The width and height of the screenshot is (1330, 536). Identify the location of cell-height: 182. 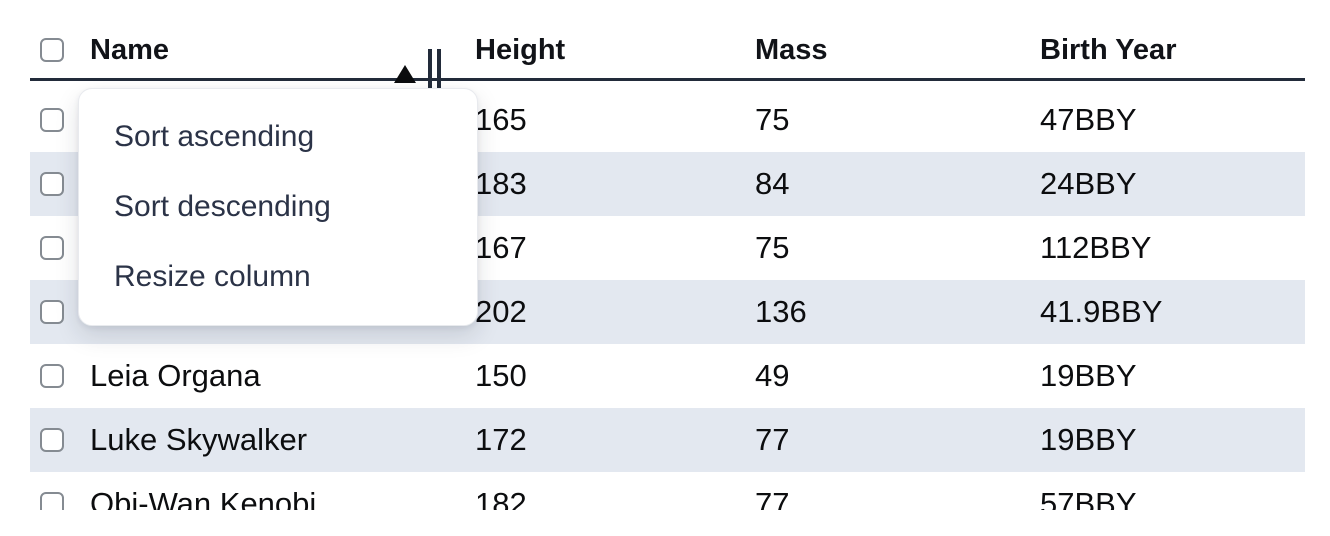
(501, 498).